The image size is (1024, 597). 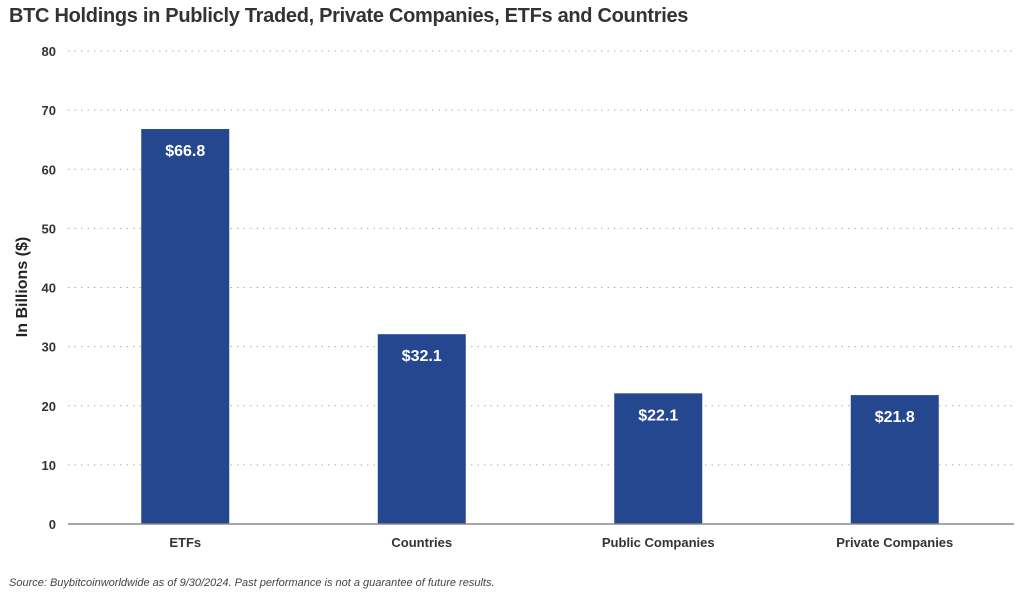 What do you see at coordinates (49, 406) in the screenshot?
I see `y-tick-label: 20` at bounding box center [49, 406].